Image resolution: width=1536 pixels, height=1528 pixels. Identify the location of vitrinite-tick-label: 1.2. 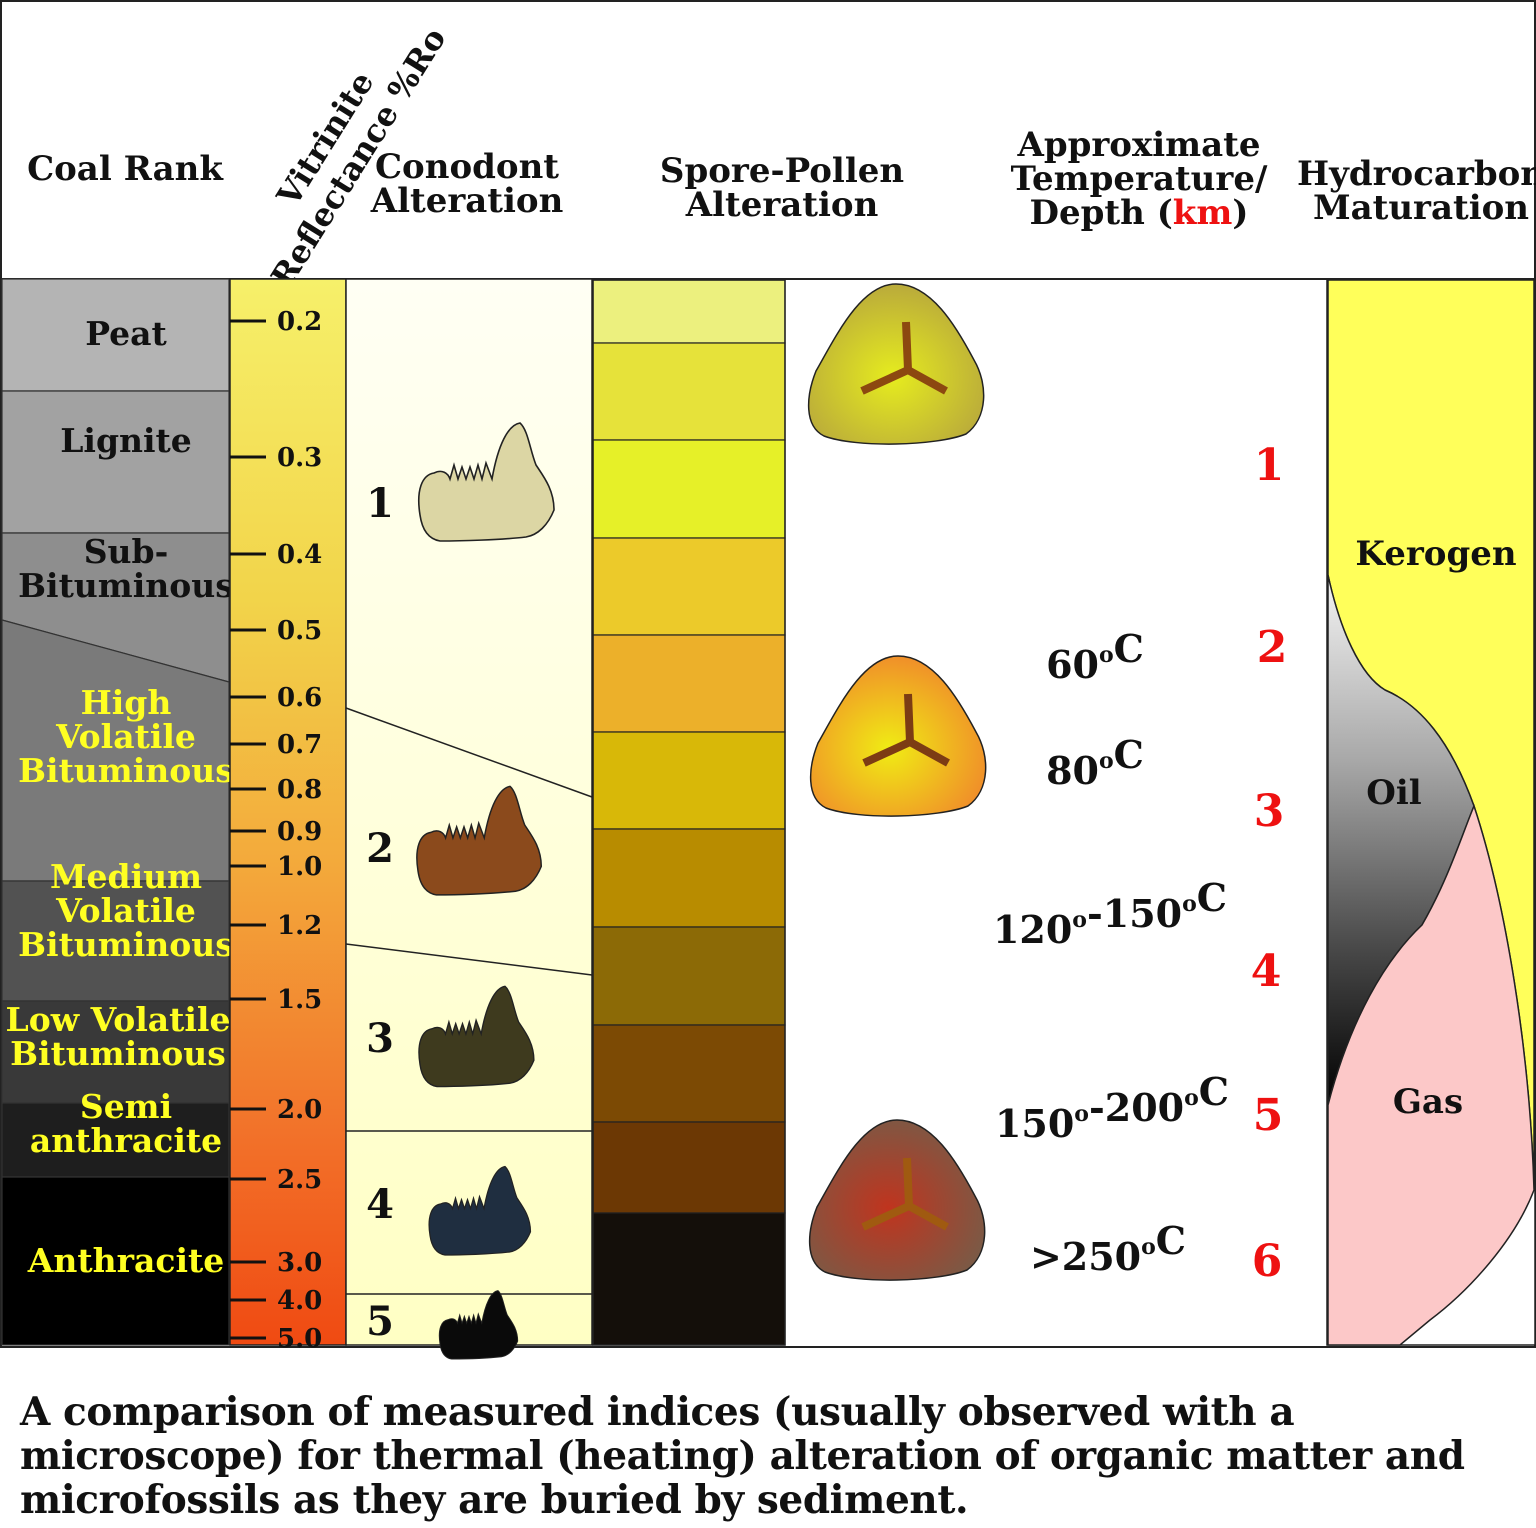
(299, 926).